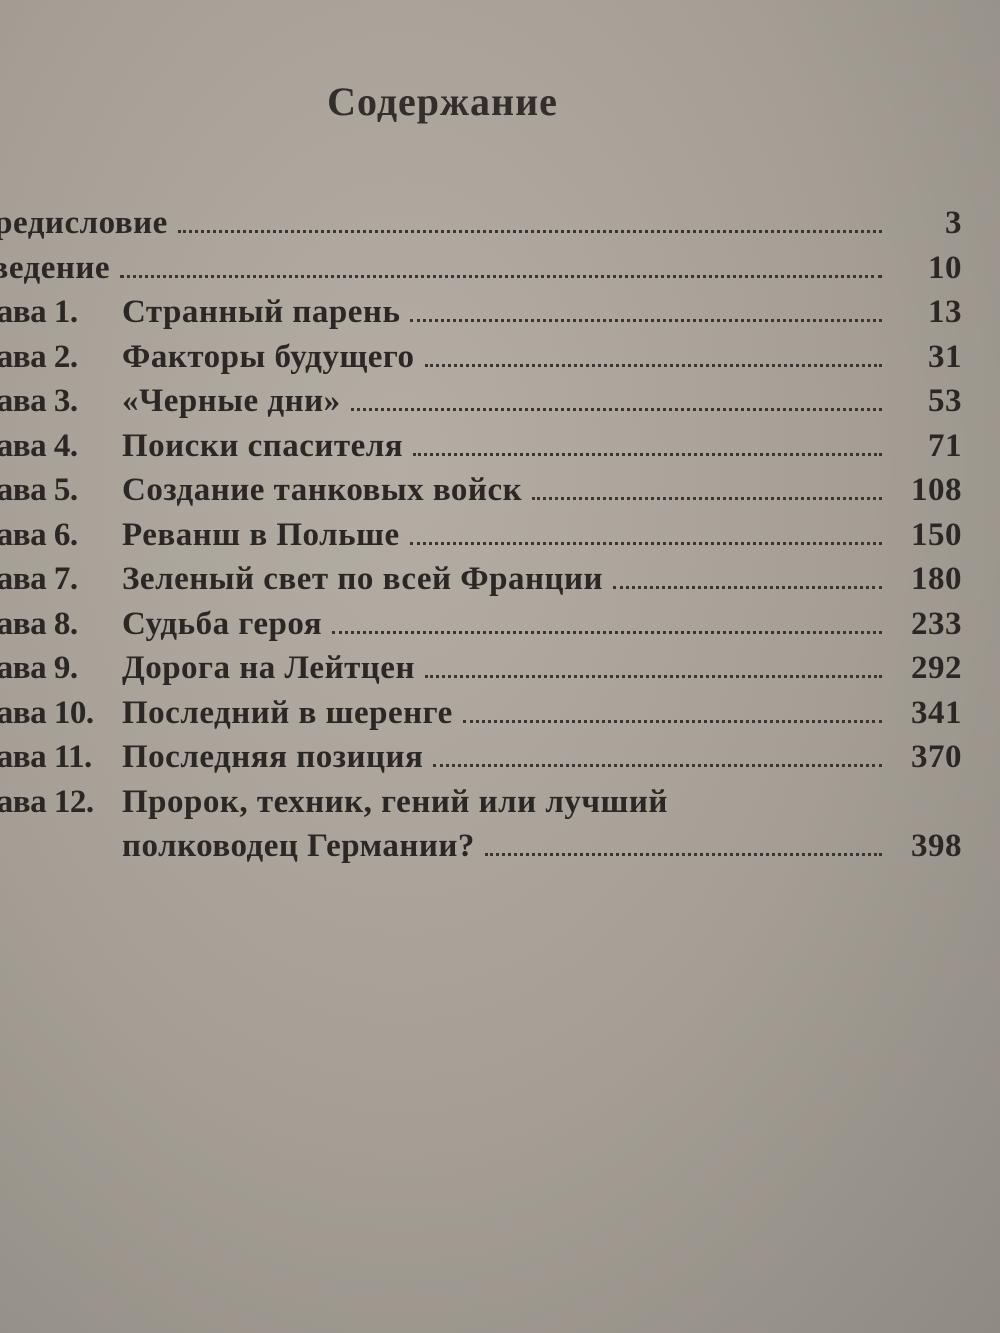 The width and height of the screenshot is (1000, 1333). Describe the element at coordinates (936, 846) in the screenshot. I see `page-number: 398` at that location.